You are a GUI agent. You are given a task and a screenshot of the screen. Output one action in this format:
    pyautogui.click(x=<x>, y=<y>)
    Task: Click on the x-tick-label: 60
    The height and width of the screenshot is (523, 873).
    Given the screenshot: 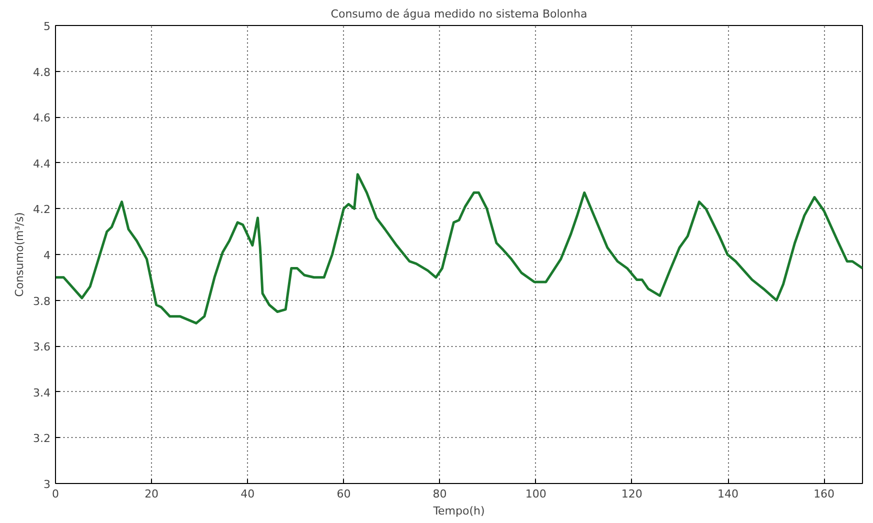 What is the action you would take?
    pyautogui.click(x=343, y=494)
    